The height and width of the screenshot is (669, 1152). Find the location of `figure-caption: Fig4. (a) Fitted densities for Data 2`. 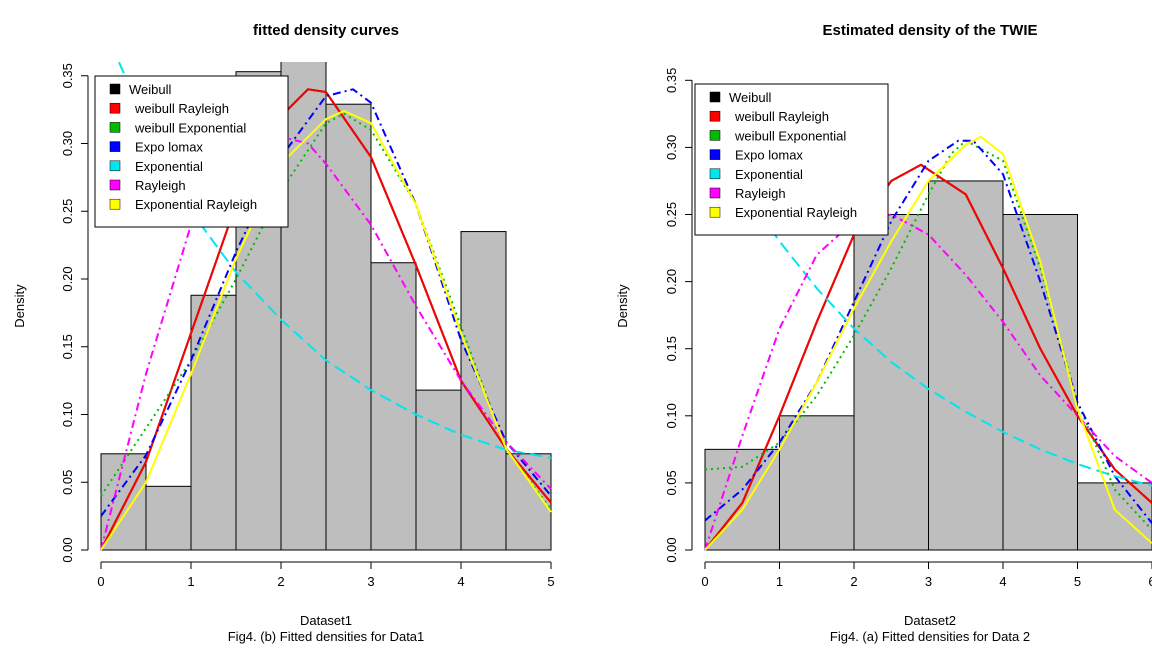

figure-caption: Fig4. (a) Fitted densities for Data 2 is located at coordinates (930, 636).